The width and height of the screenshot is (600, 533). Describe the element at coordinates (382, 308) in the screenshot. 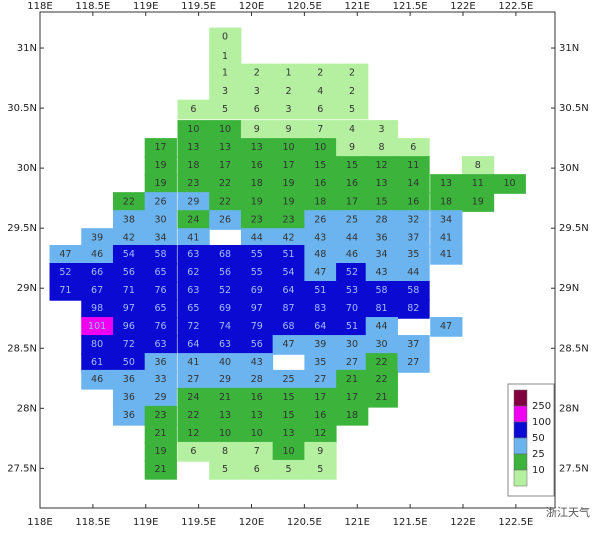

I see `station-value: 81` at that location.